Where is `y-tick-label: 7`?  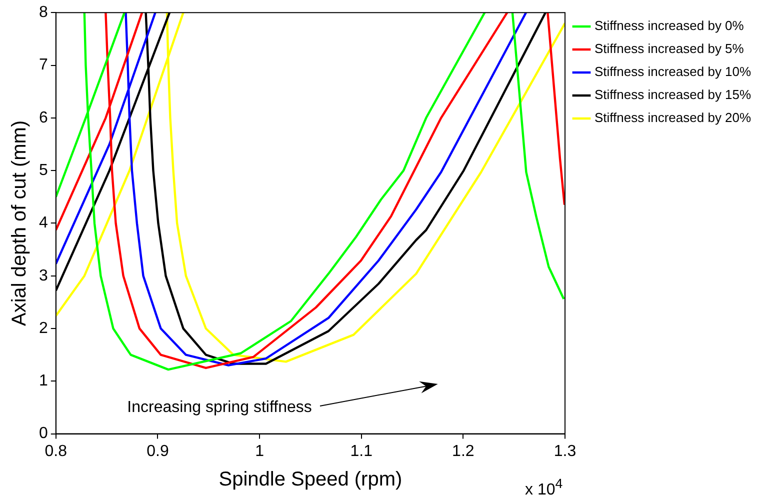
y-tick-label: 7 is located at coordinates (43, 65).